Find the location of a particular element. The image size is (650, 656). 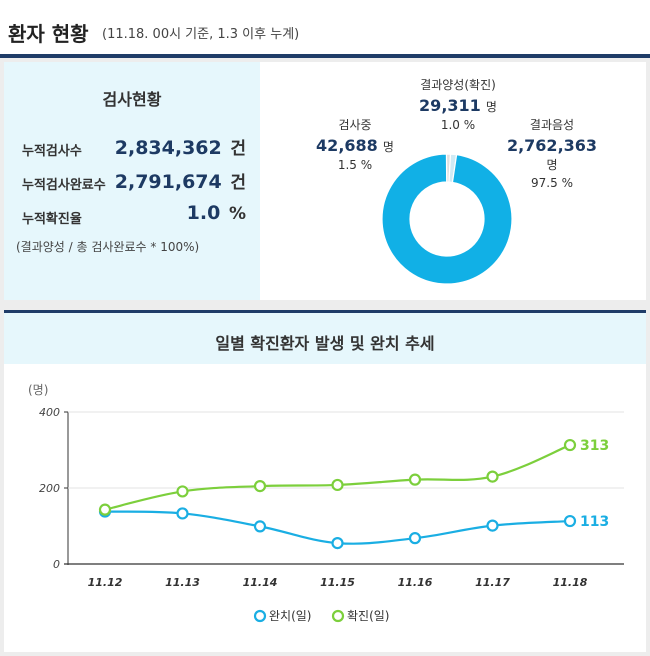

x-tick-label: 11.16 is located at coordinates (415, 582).